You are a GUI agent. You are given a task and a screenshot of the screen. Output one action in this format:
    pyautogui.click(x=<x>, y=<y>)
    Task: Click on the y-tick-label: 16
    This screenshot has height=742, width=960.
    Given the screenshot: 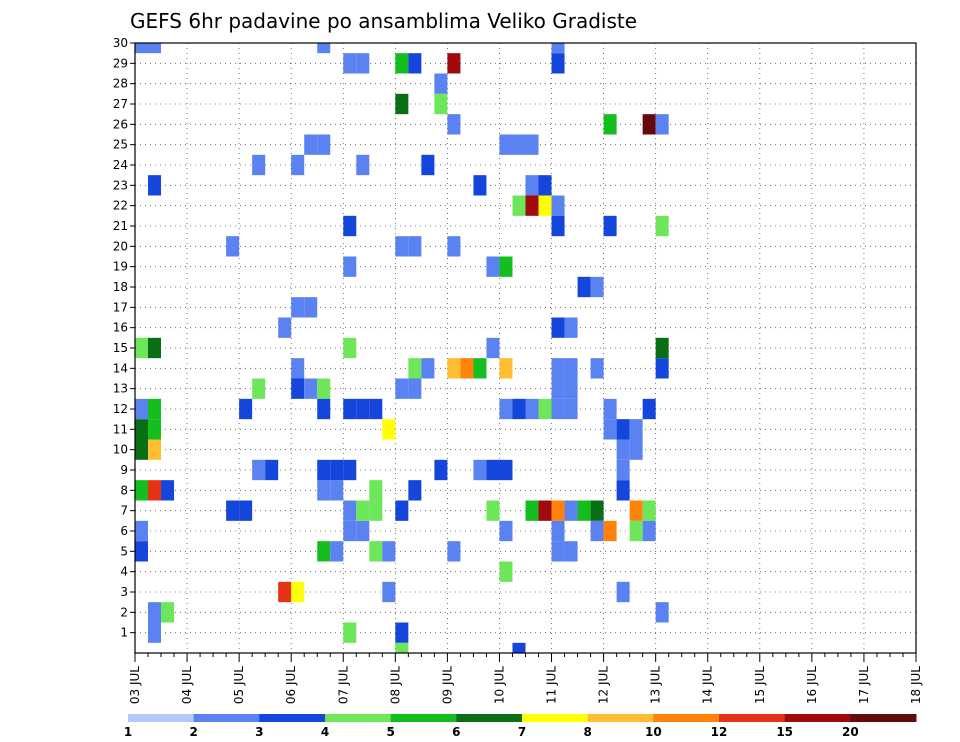 What is the action you would take?
    pyautogui.click(x=120, y=328)
    